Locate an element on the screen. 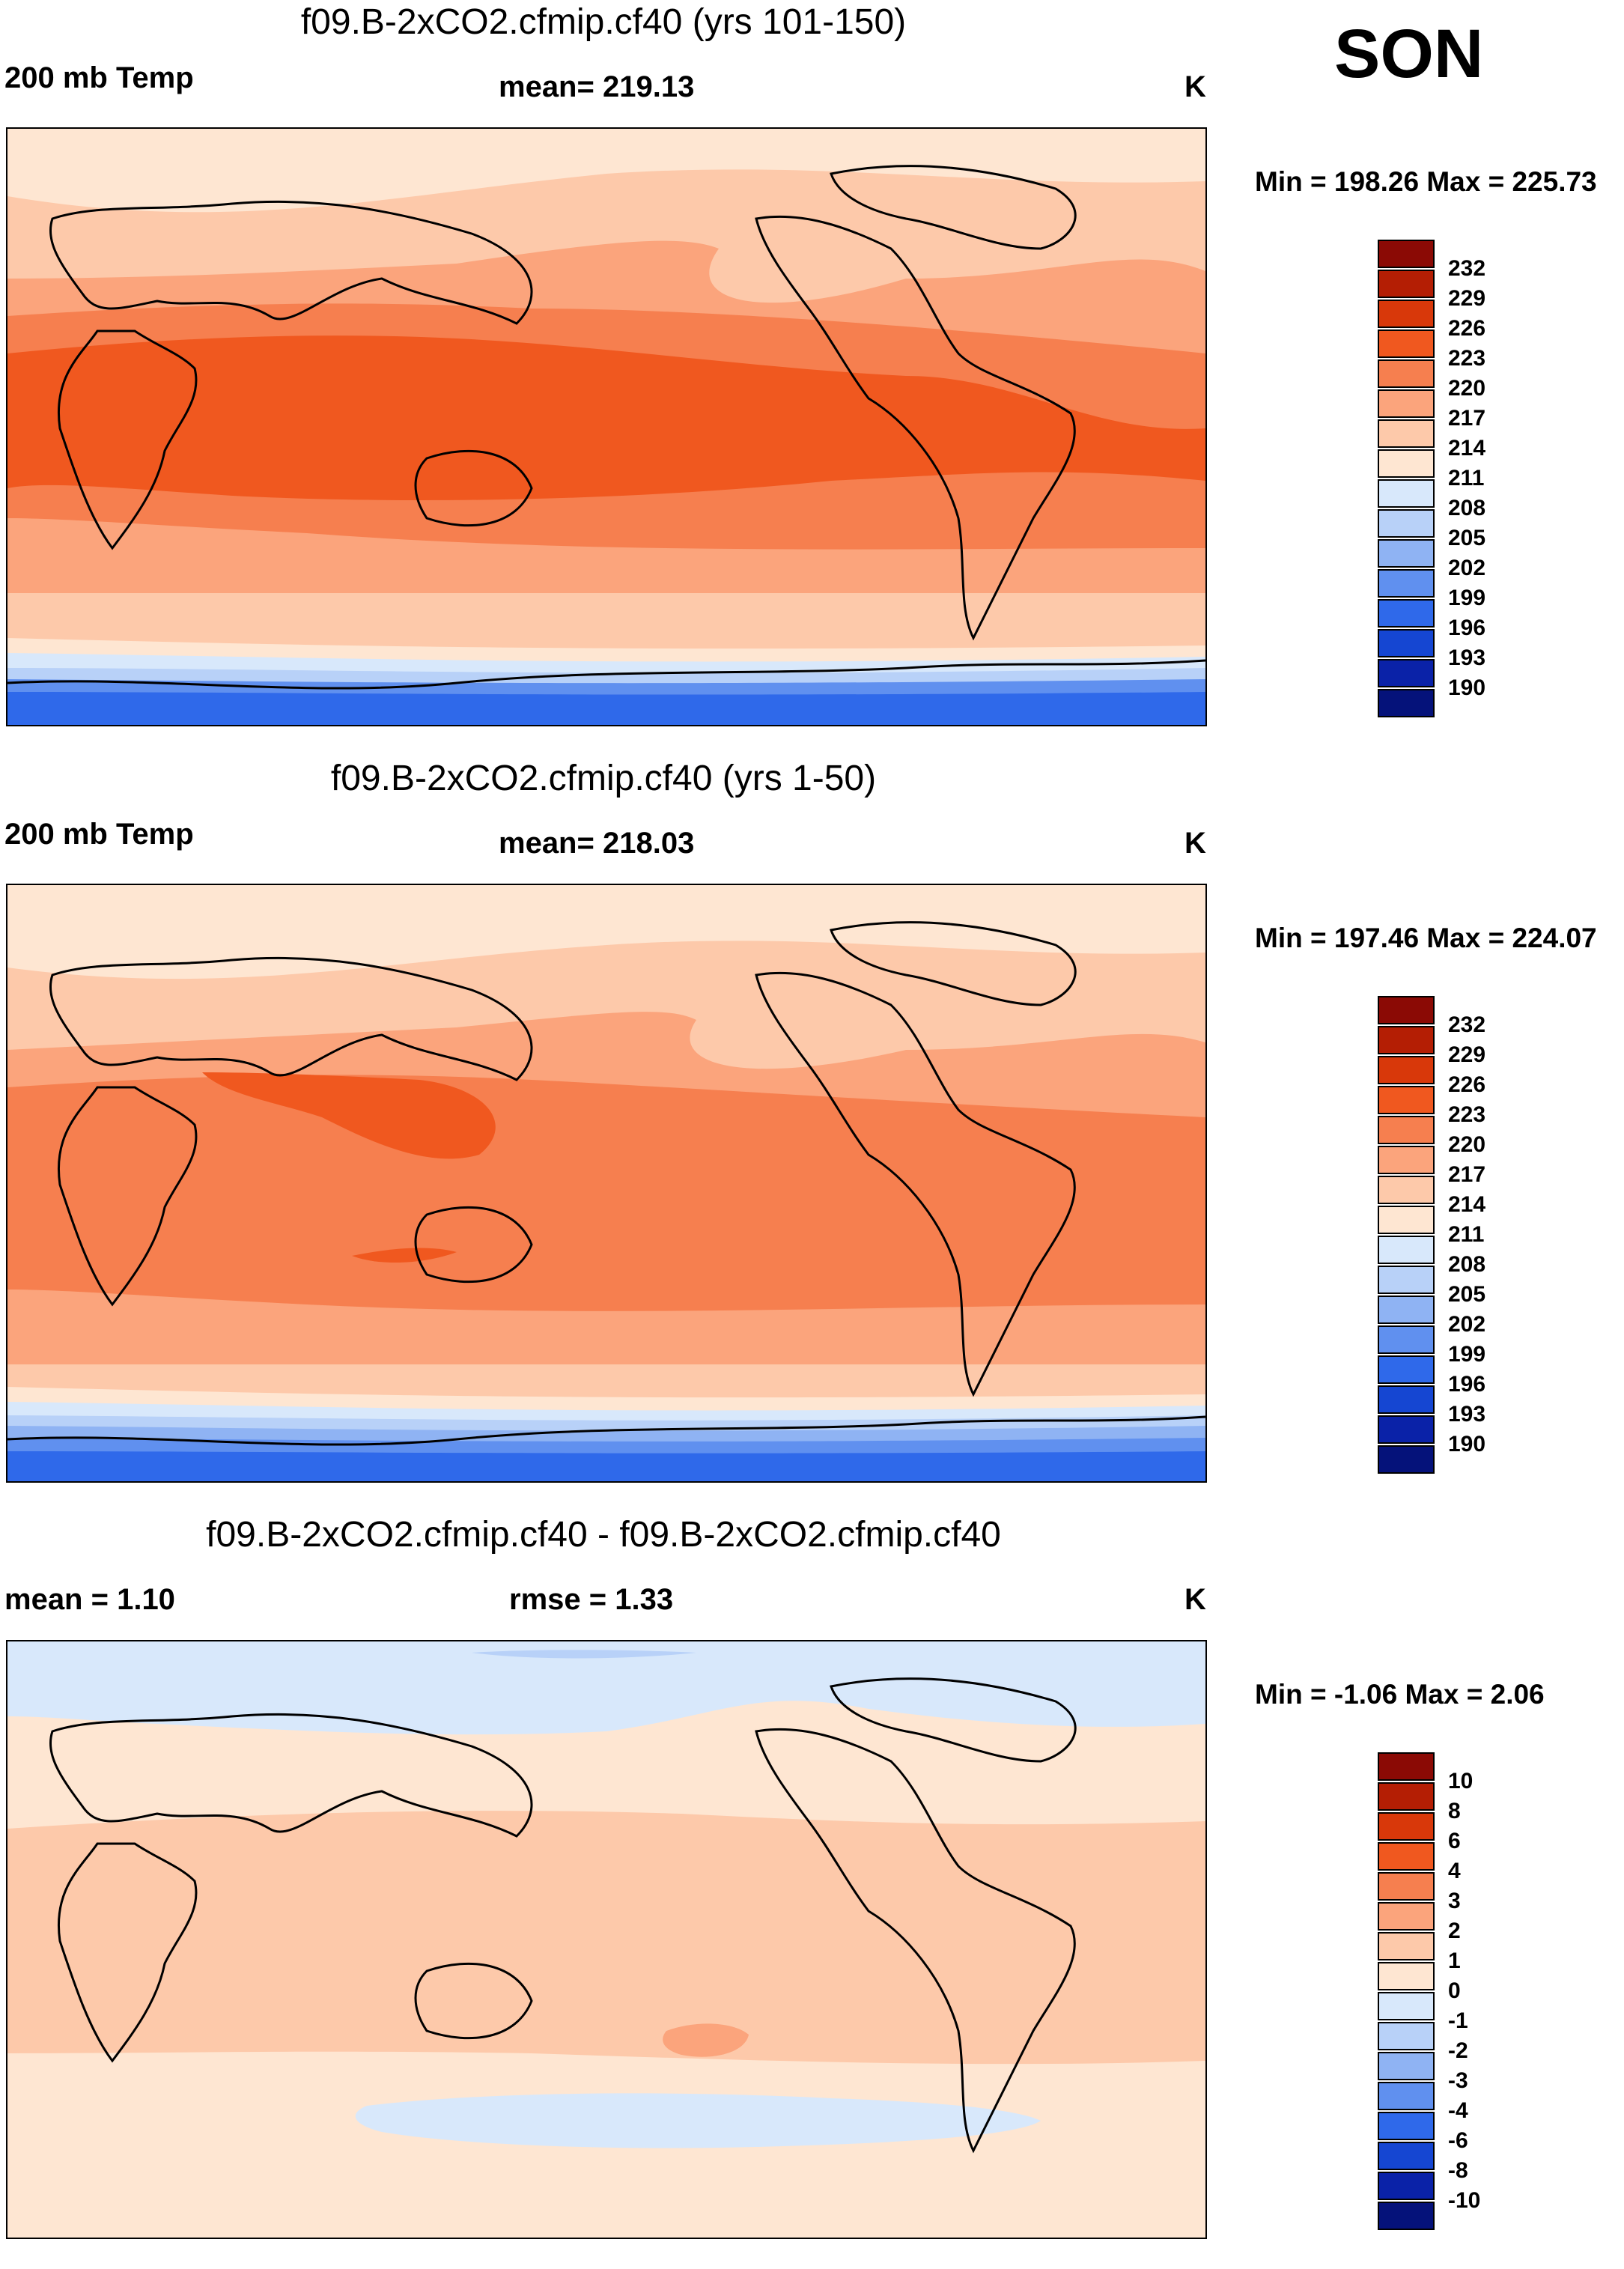  panel-3-unit-label: K is located at coordinates (1195, 1600).